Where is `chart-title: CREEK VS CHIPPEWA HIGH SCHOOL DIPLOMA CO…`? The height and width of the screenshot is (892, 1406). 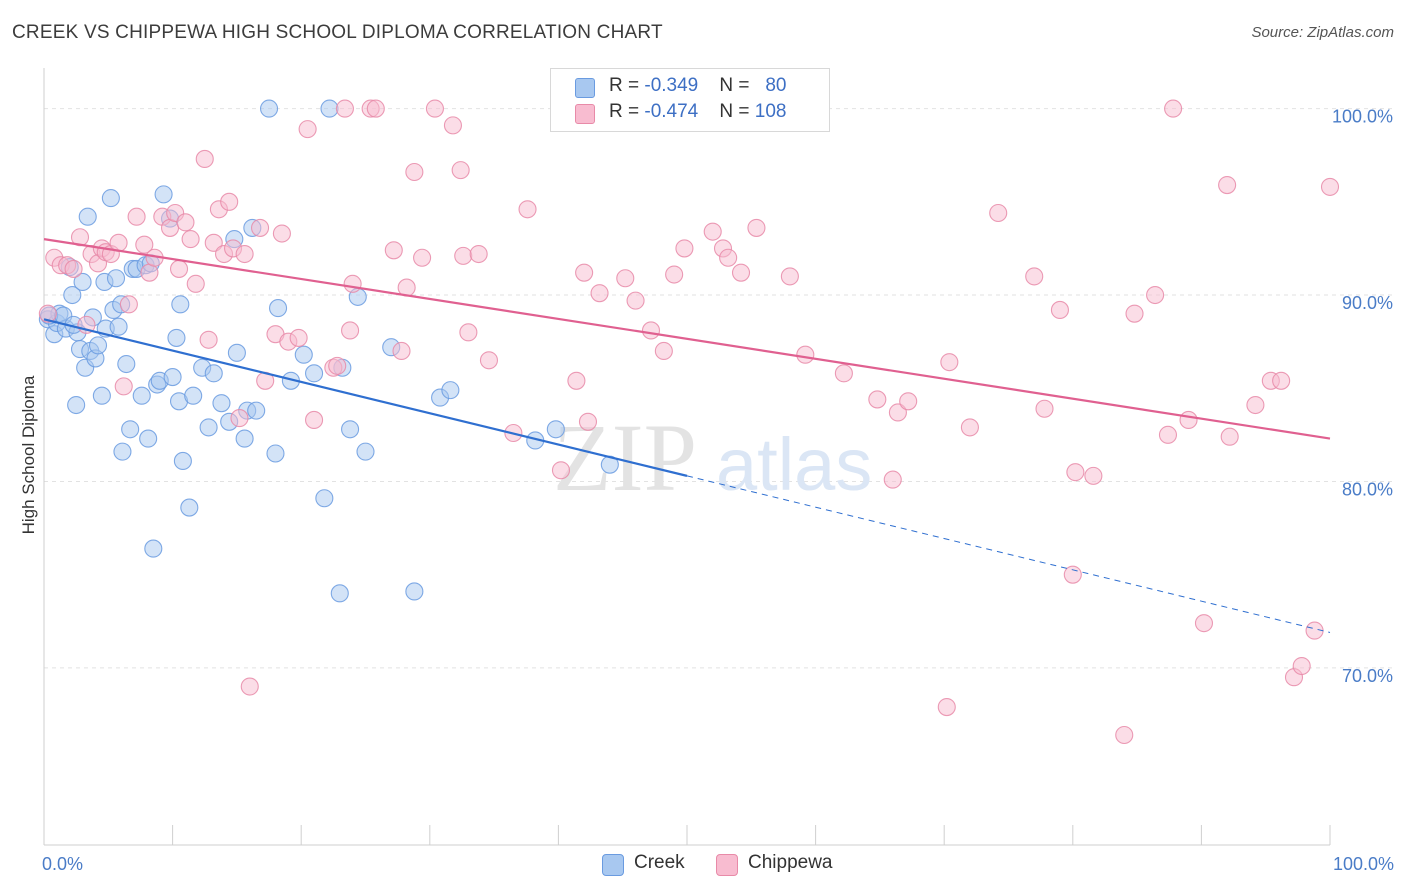
chart-title: CREEK VS CHIPPEWA HIGH SCHOOL DIPLOMA CO… is located at coordinates (337, 32).